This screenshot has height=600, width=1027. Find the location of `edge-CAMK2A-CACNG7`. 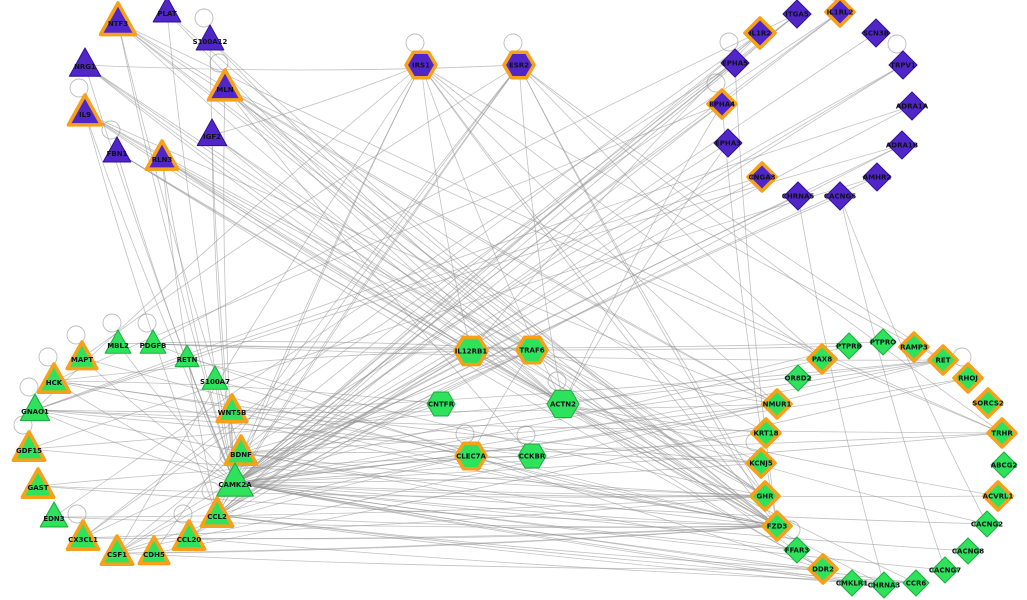

edge-CAMK2A-CACNG7 is located at coordinates (590, 526).